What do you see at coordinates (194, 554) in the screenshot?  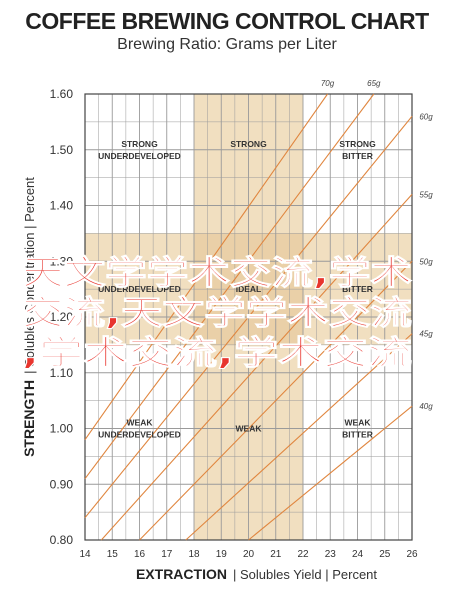 I see `x-tick-label: 18` at bounding box center [194, 554].